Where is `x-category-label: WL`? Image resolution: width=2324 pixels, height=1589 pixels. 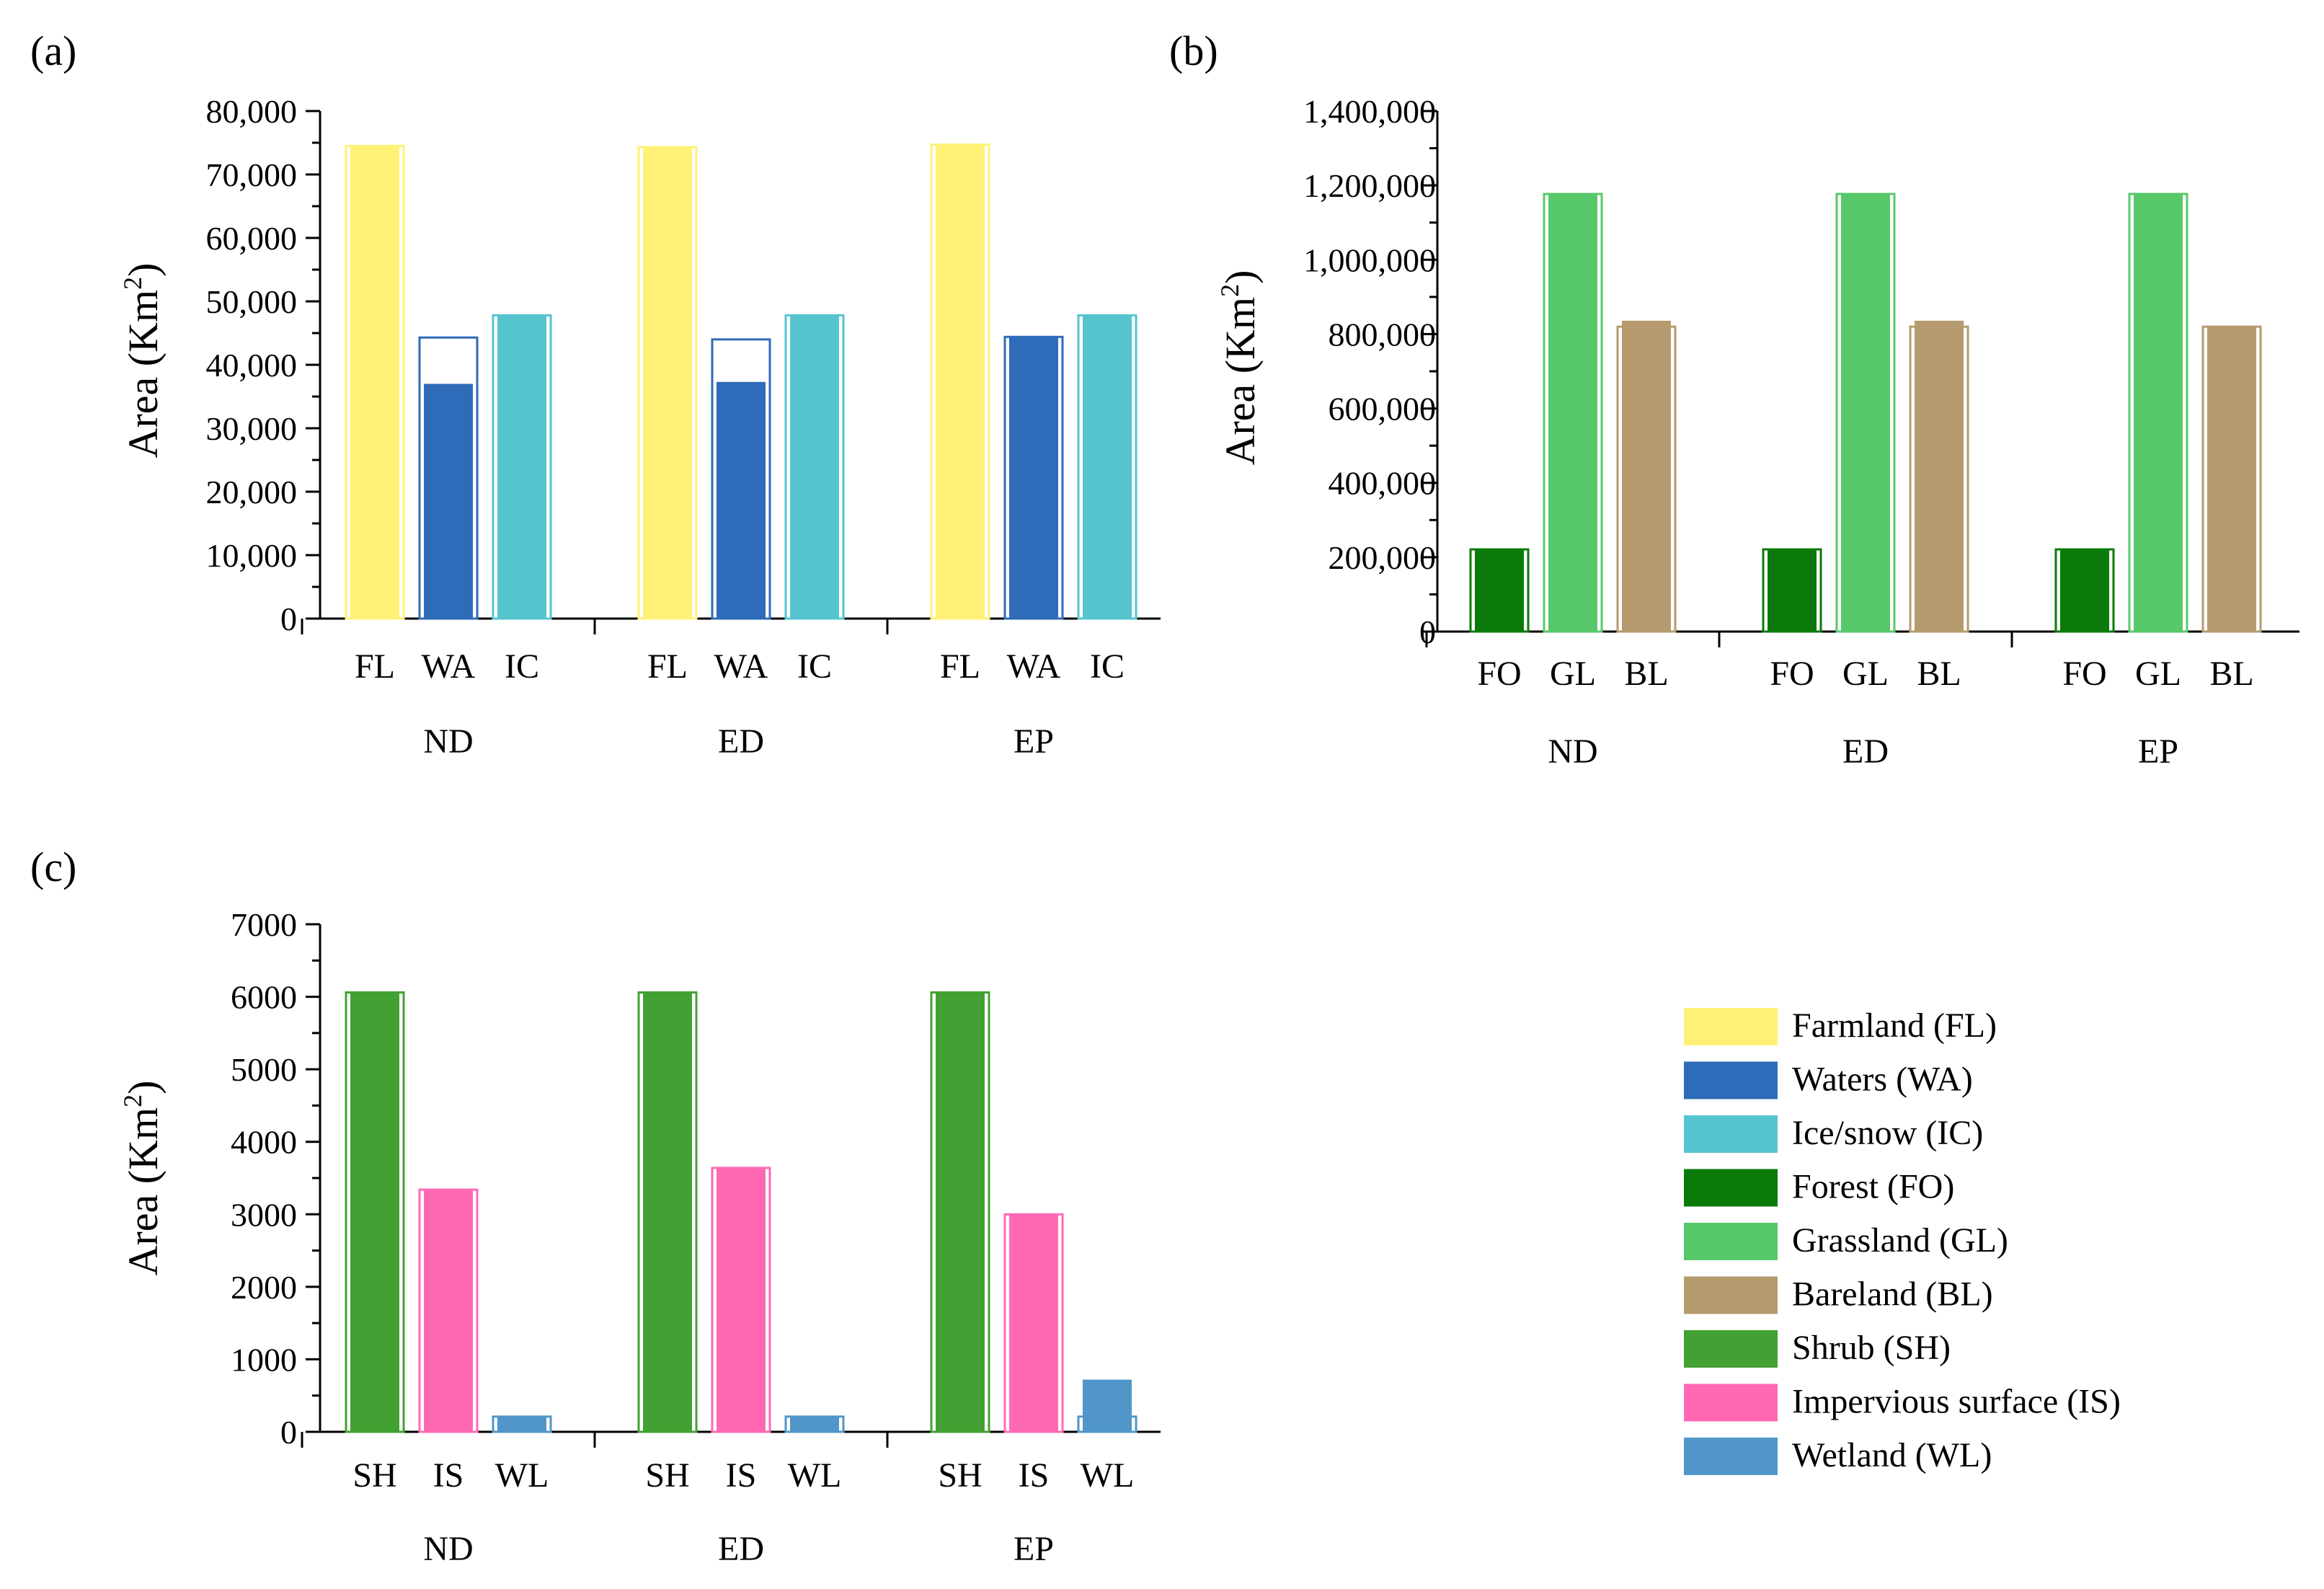 x-category-label: WL is located at coordinates (815, 1475).